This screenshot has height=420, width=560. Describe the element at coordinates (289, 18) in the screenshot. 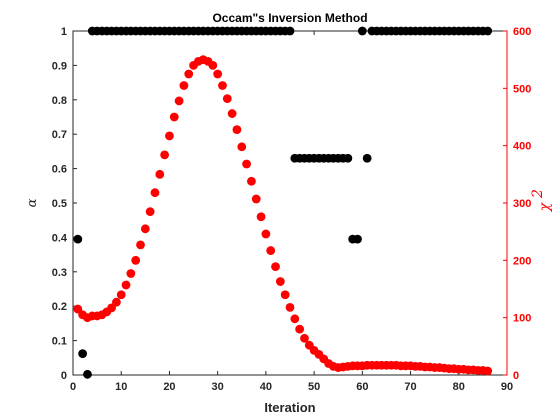

I see `chart-title: Occam"s Inversion Method` at that location.